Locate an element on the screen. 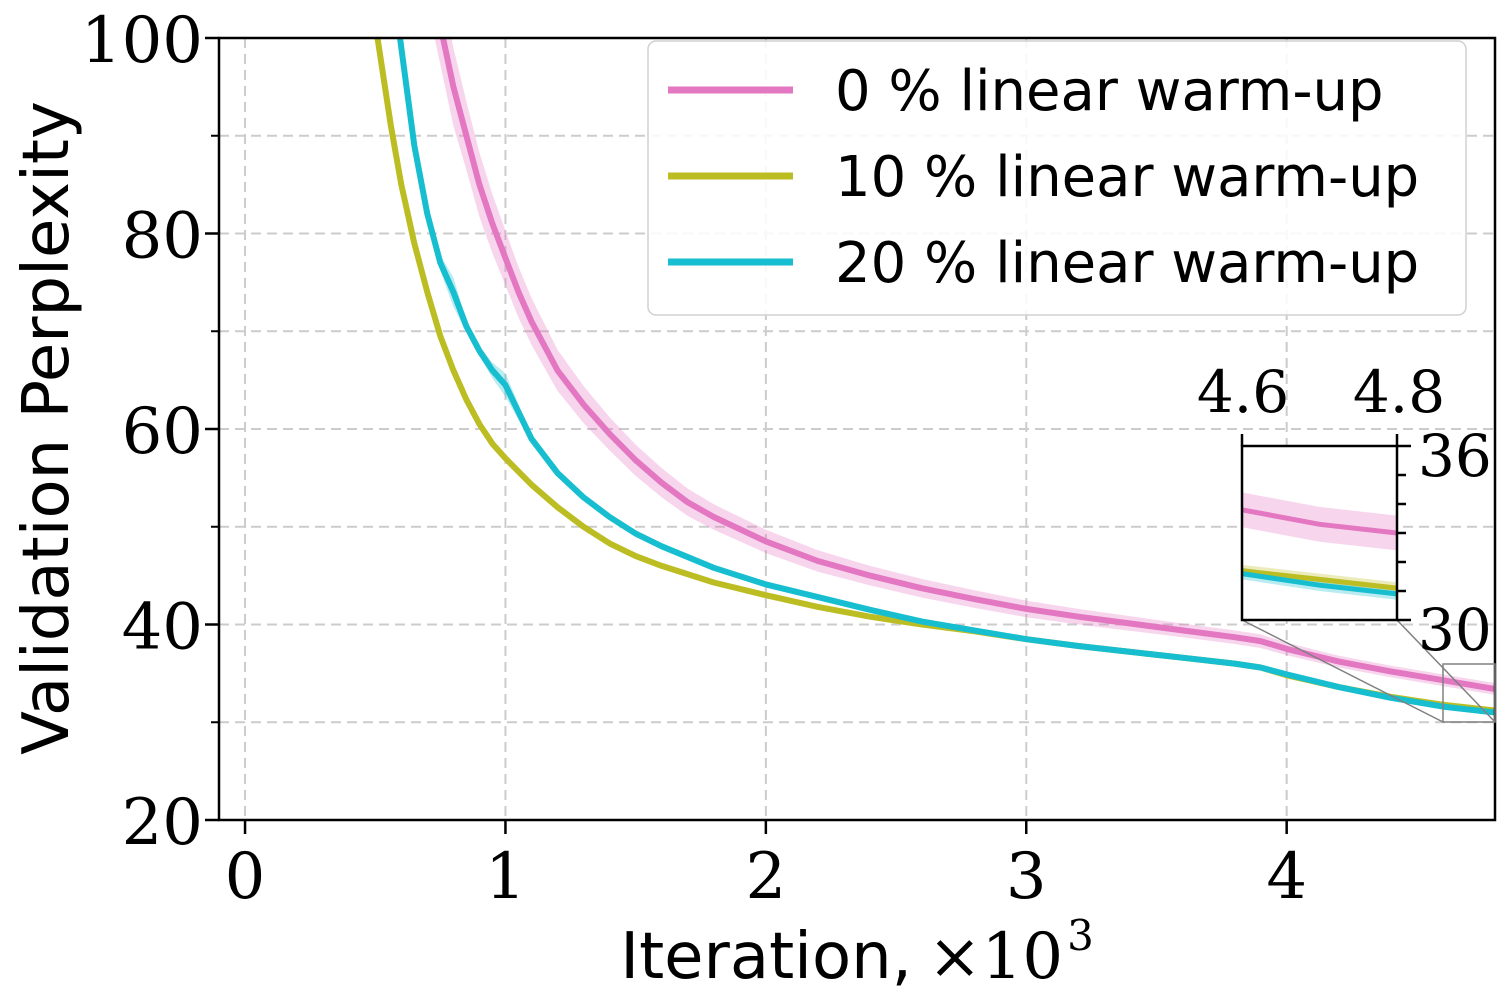 The image size is (1504, 1005). inset-ytick-label-36: 36 is located at coordinates (1455, 456).